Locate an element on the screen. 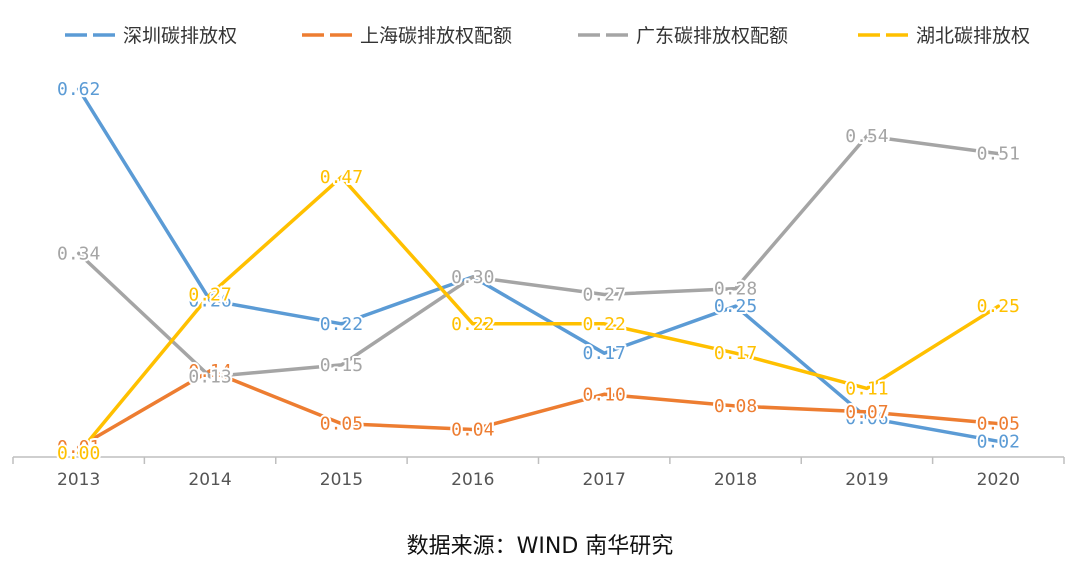  data-label-3-3: 0.22 is located at coordinates (472, 324).